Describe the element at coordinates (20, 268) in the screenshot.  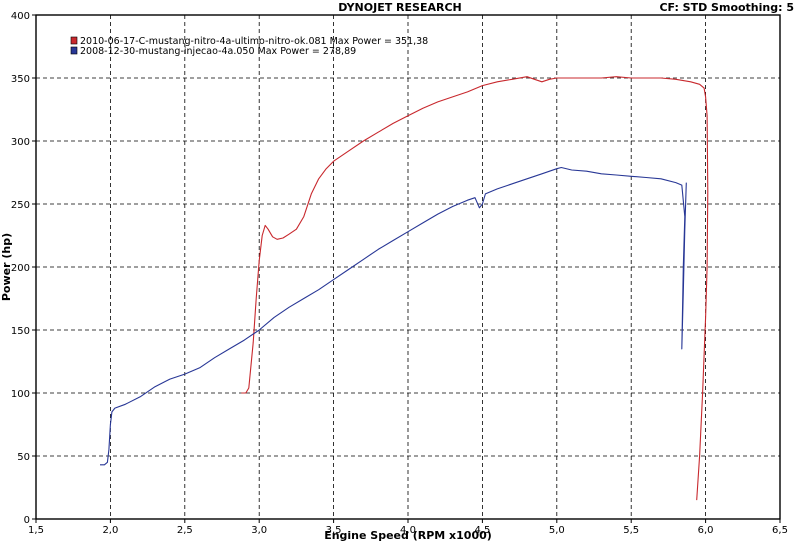
I see `y-tick-label: 200` at that location.